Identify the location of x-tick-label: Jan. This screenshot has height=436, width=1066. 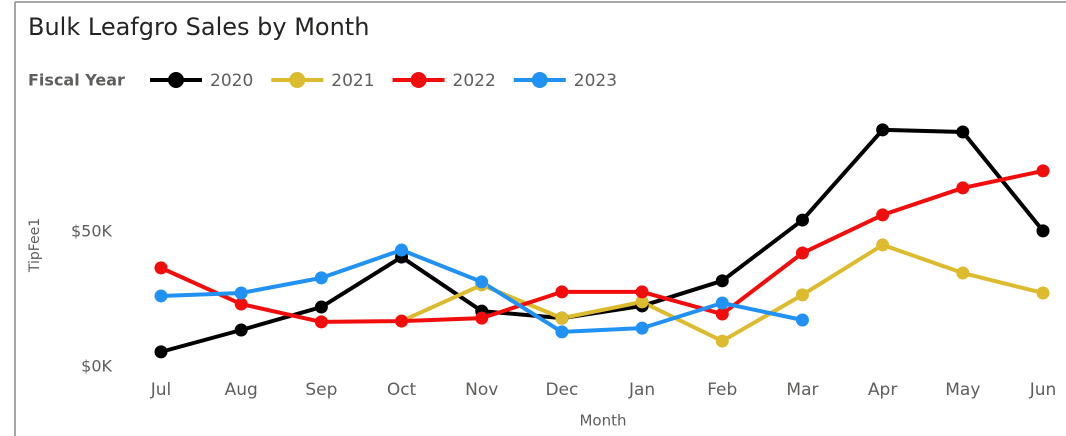
(641, 390).